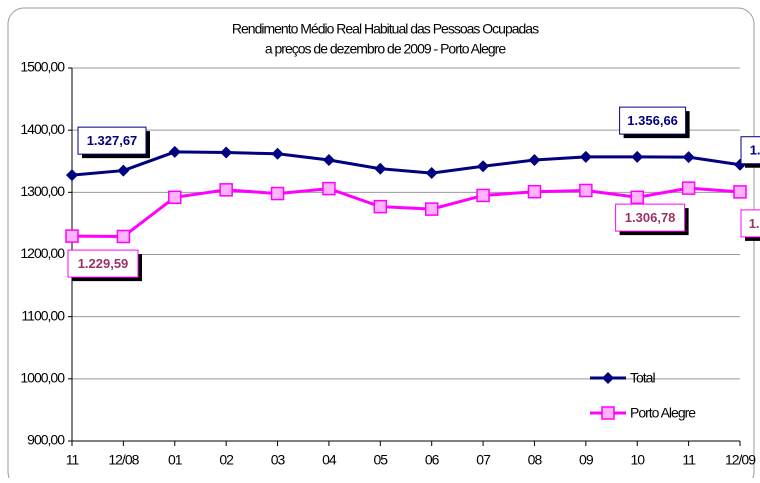 This screenshot has height=483, width=760. I want to click on data-label: 1.344,40, so click(755, 150).